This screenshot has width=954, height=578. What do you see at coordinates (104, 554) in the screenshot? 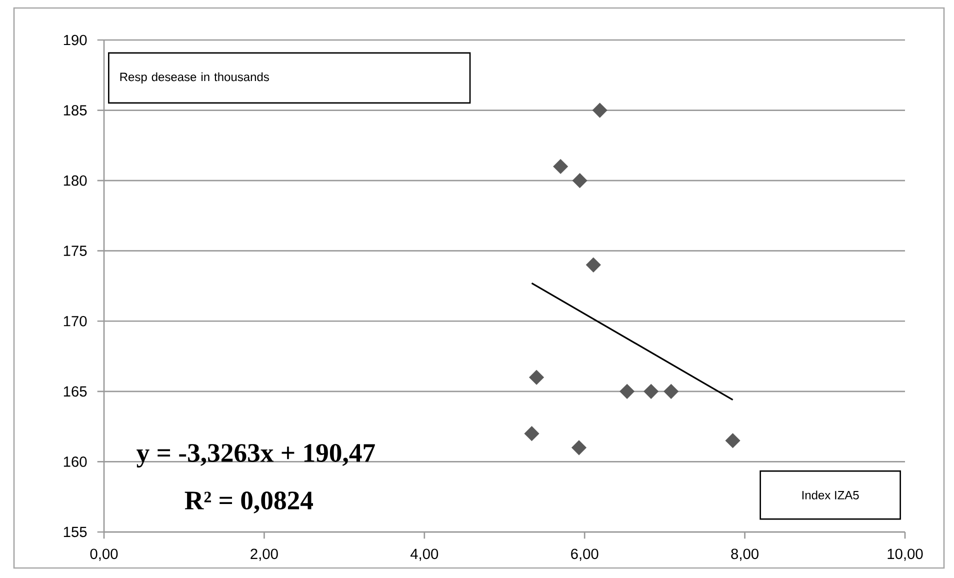
I see `x-tick-label: 0,00` at bounding box center [104, 554].